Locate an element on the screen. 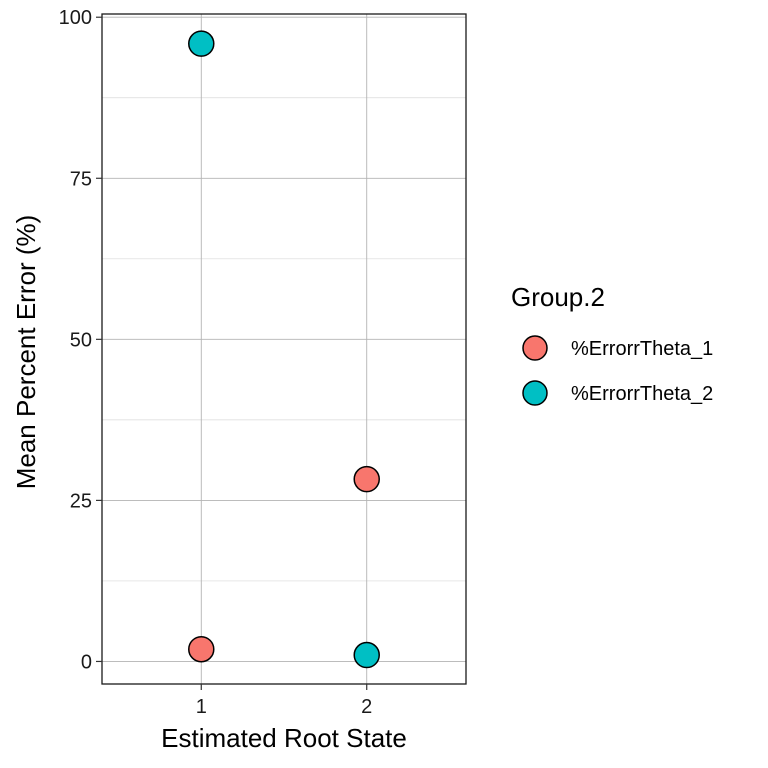 The height and width of the screenshot is (768, 768). legend-label-theta-2: %ErrorrTheta_2 is located at coordinates (642, 394).